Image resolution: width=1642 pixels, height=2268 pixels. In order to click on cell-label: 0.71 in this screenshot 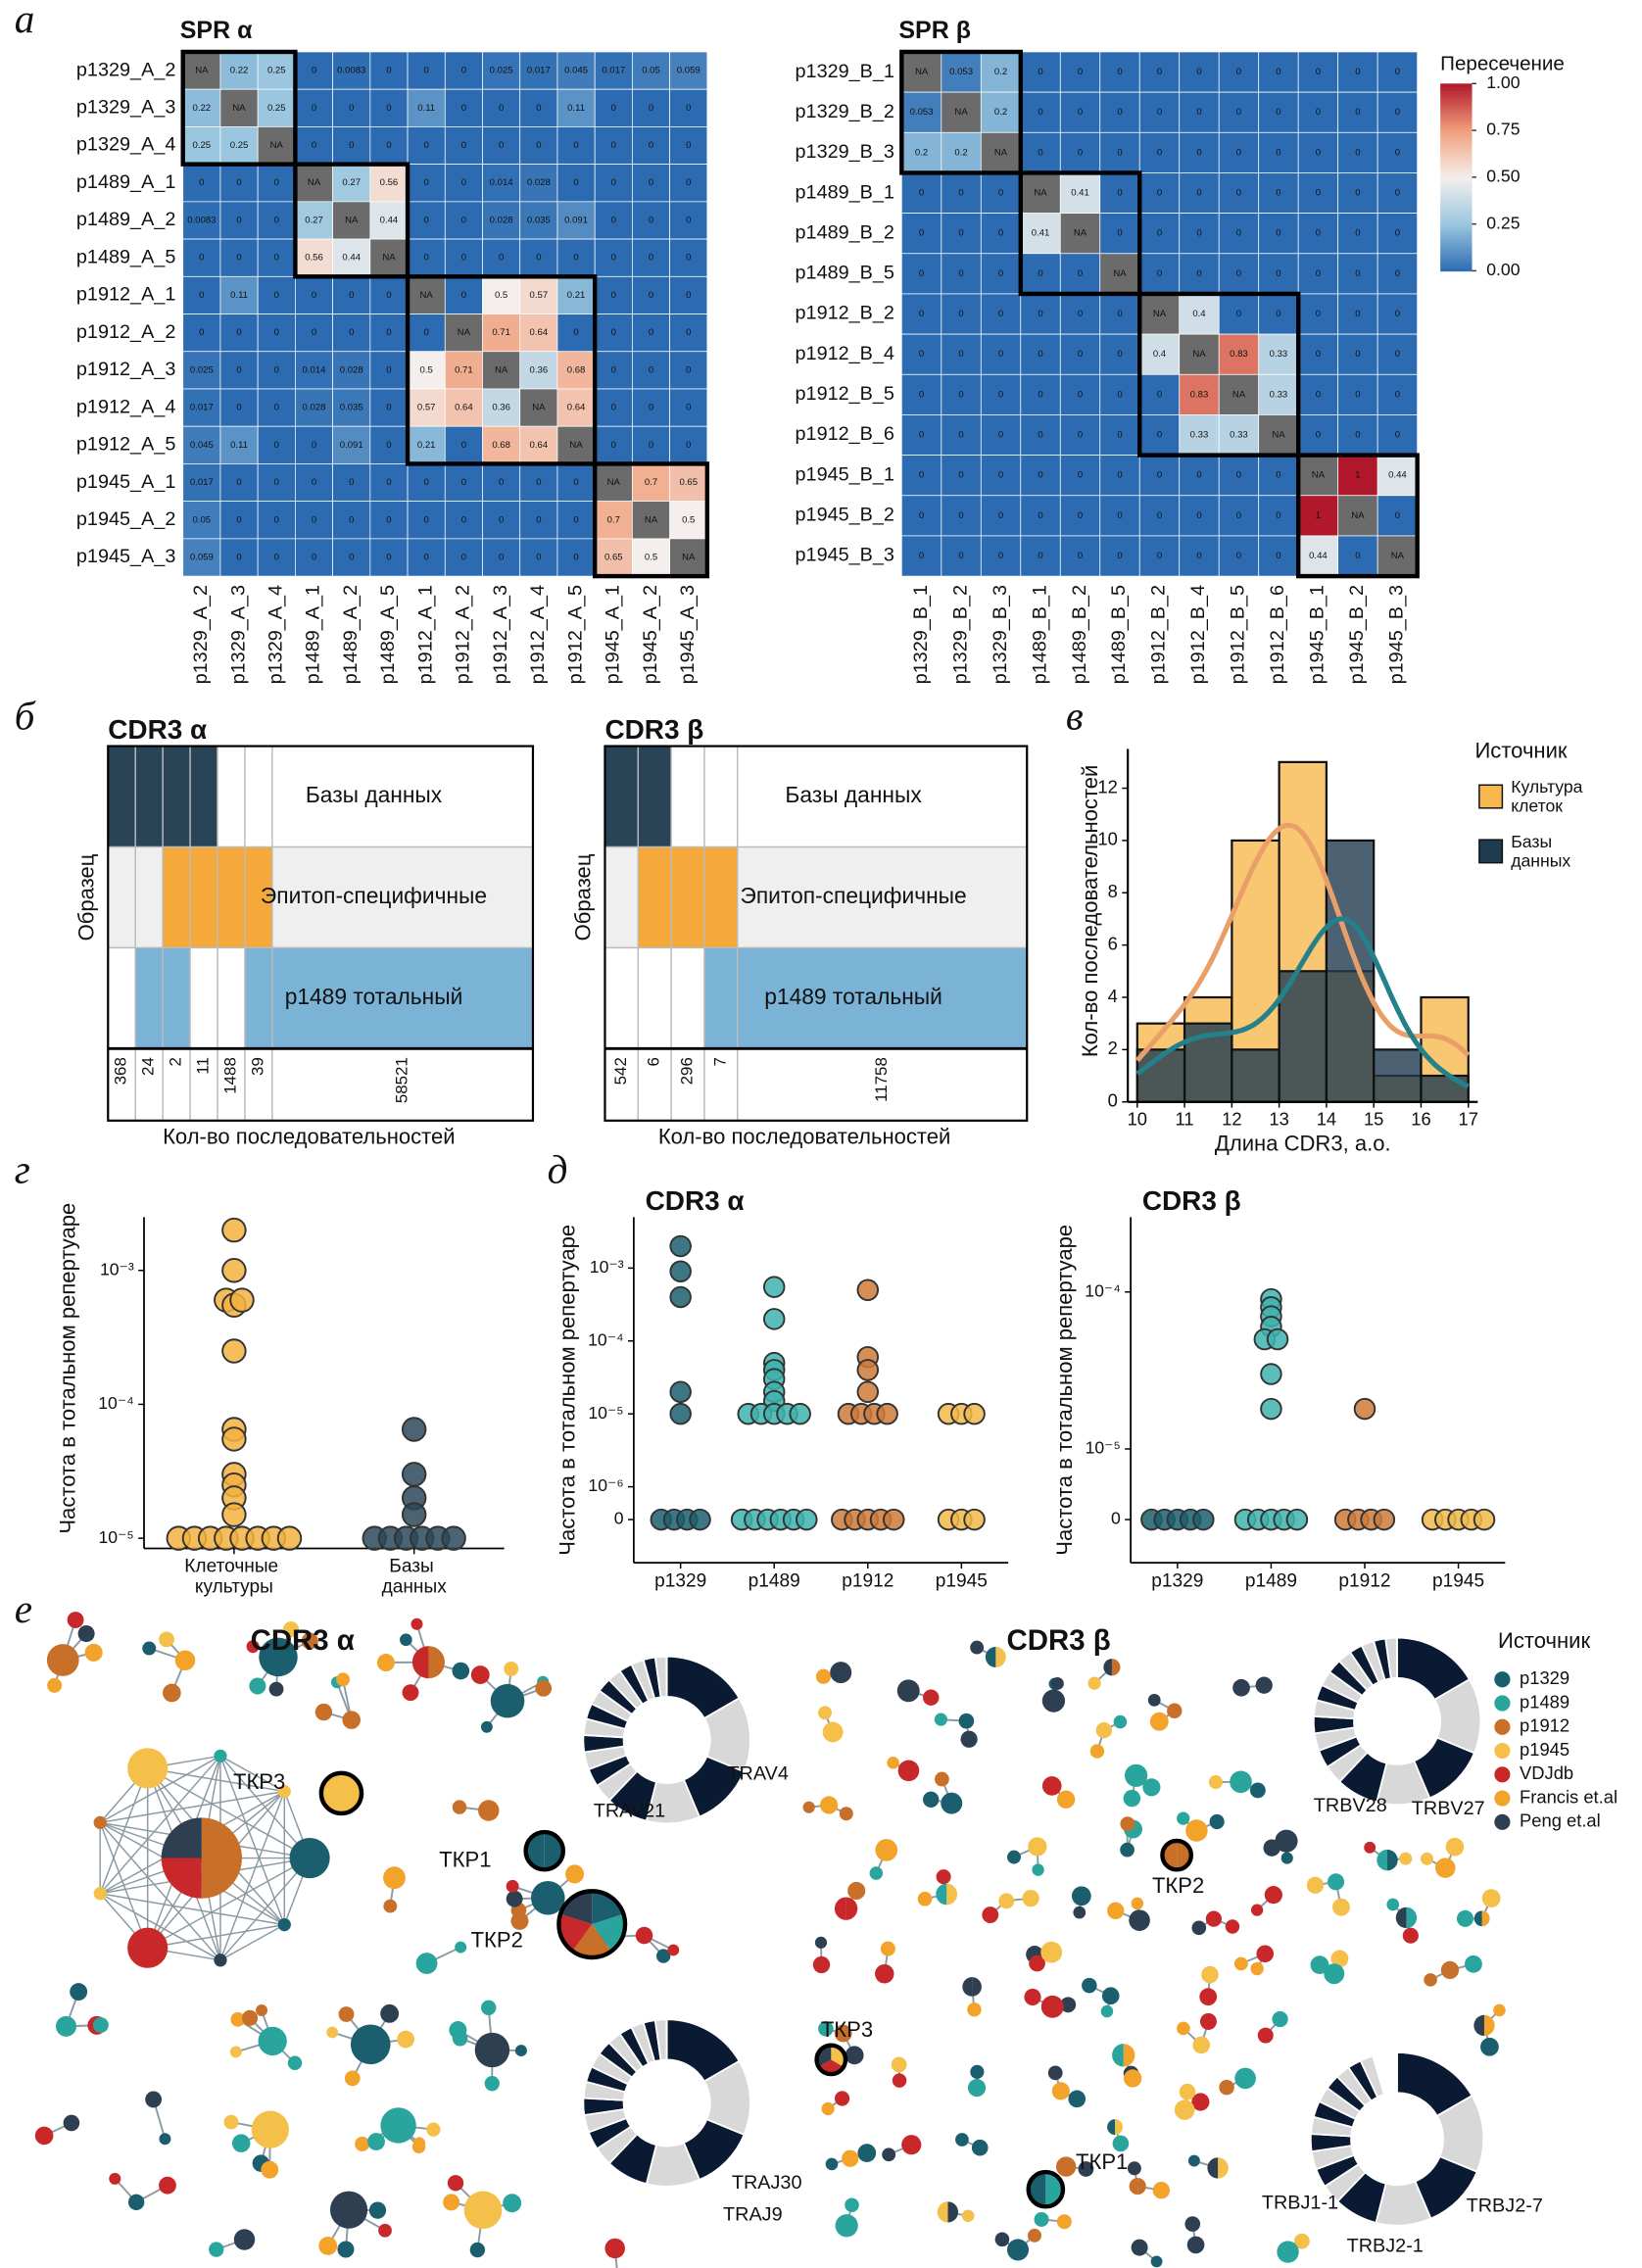, I will do `click(501, 332)`.